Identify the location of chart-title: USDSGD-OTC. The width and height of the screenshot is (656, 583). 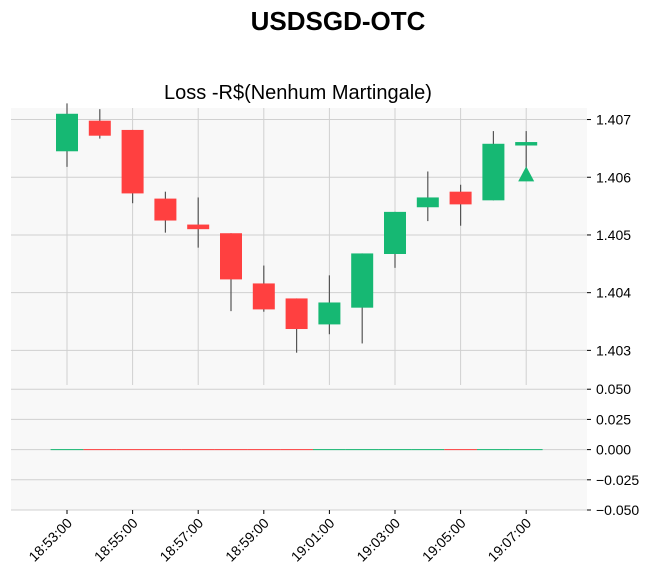
(338, 21).